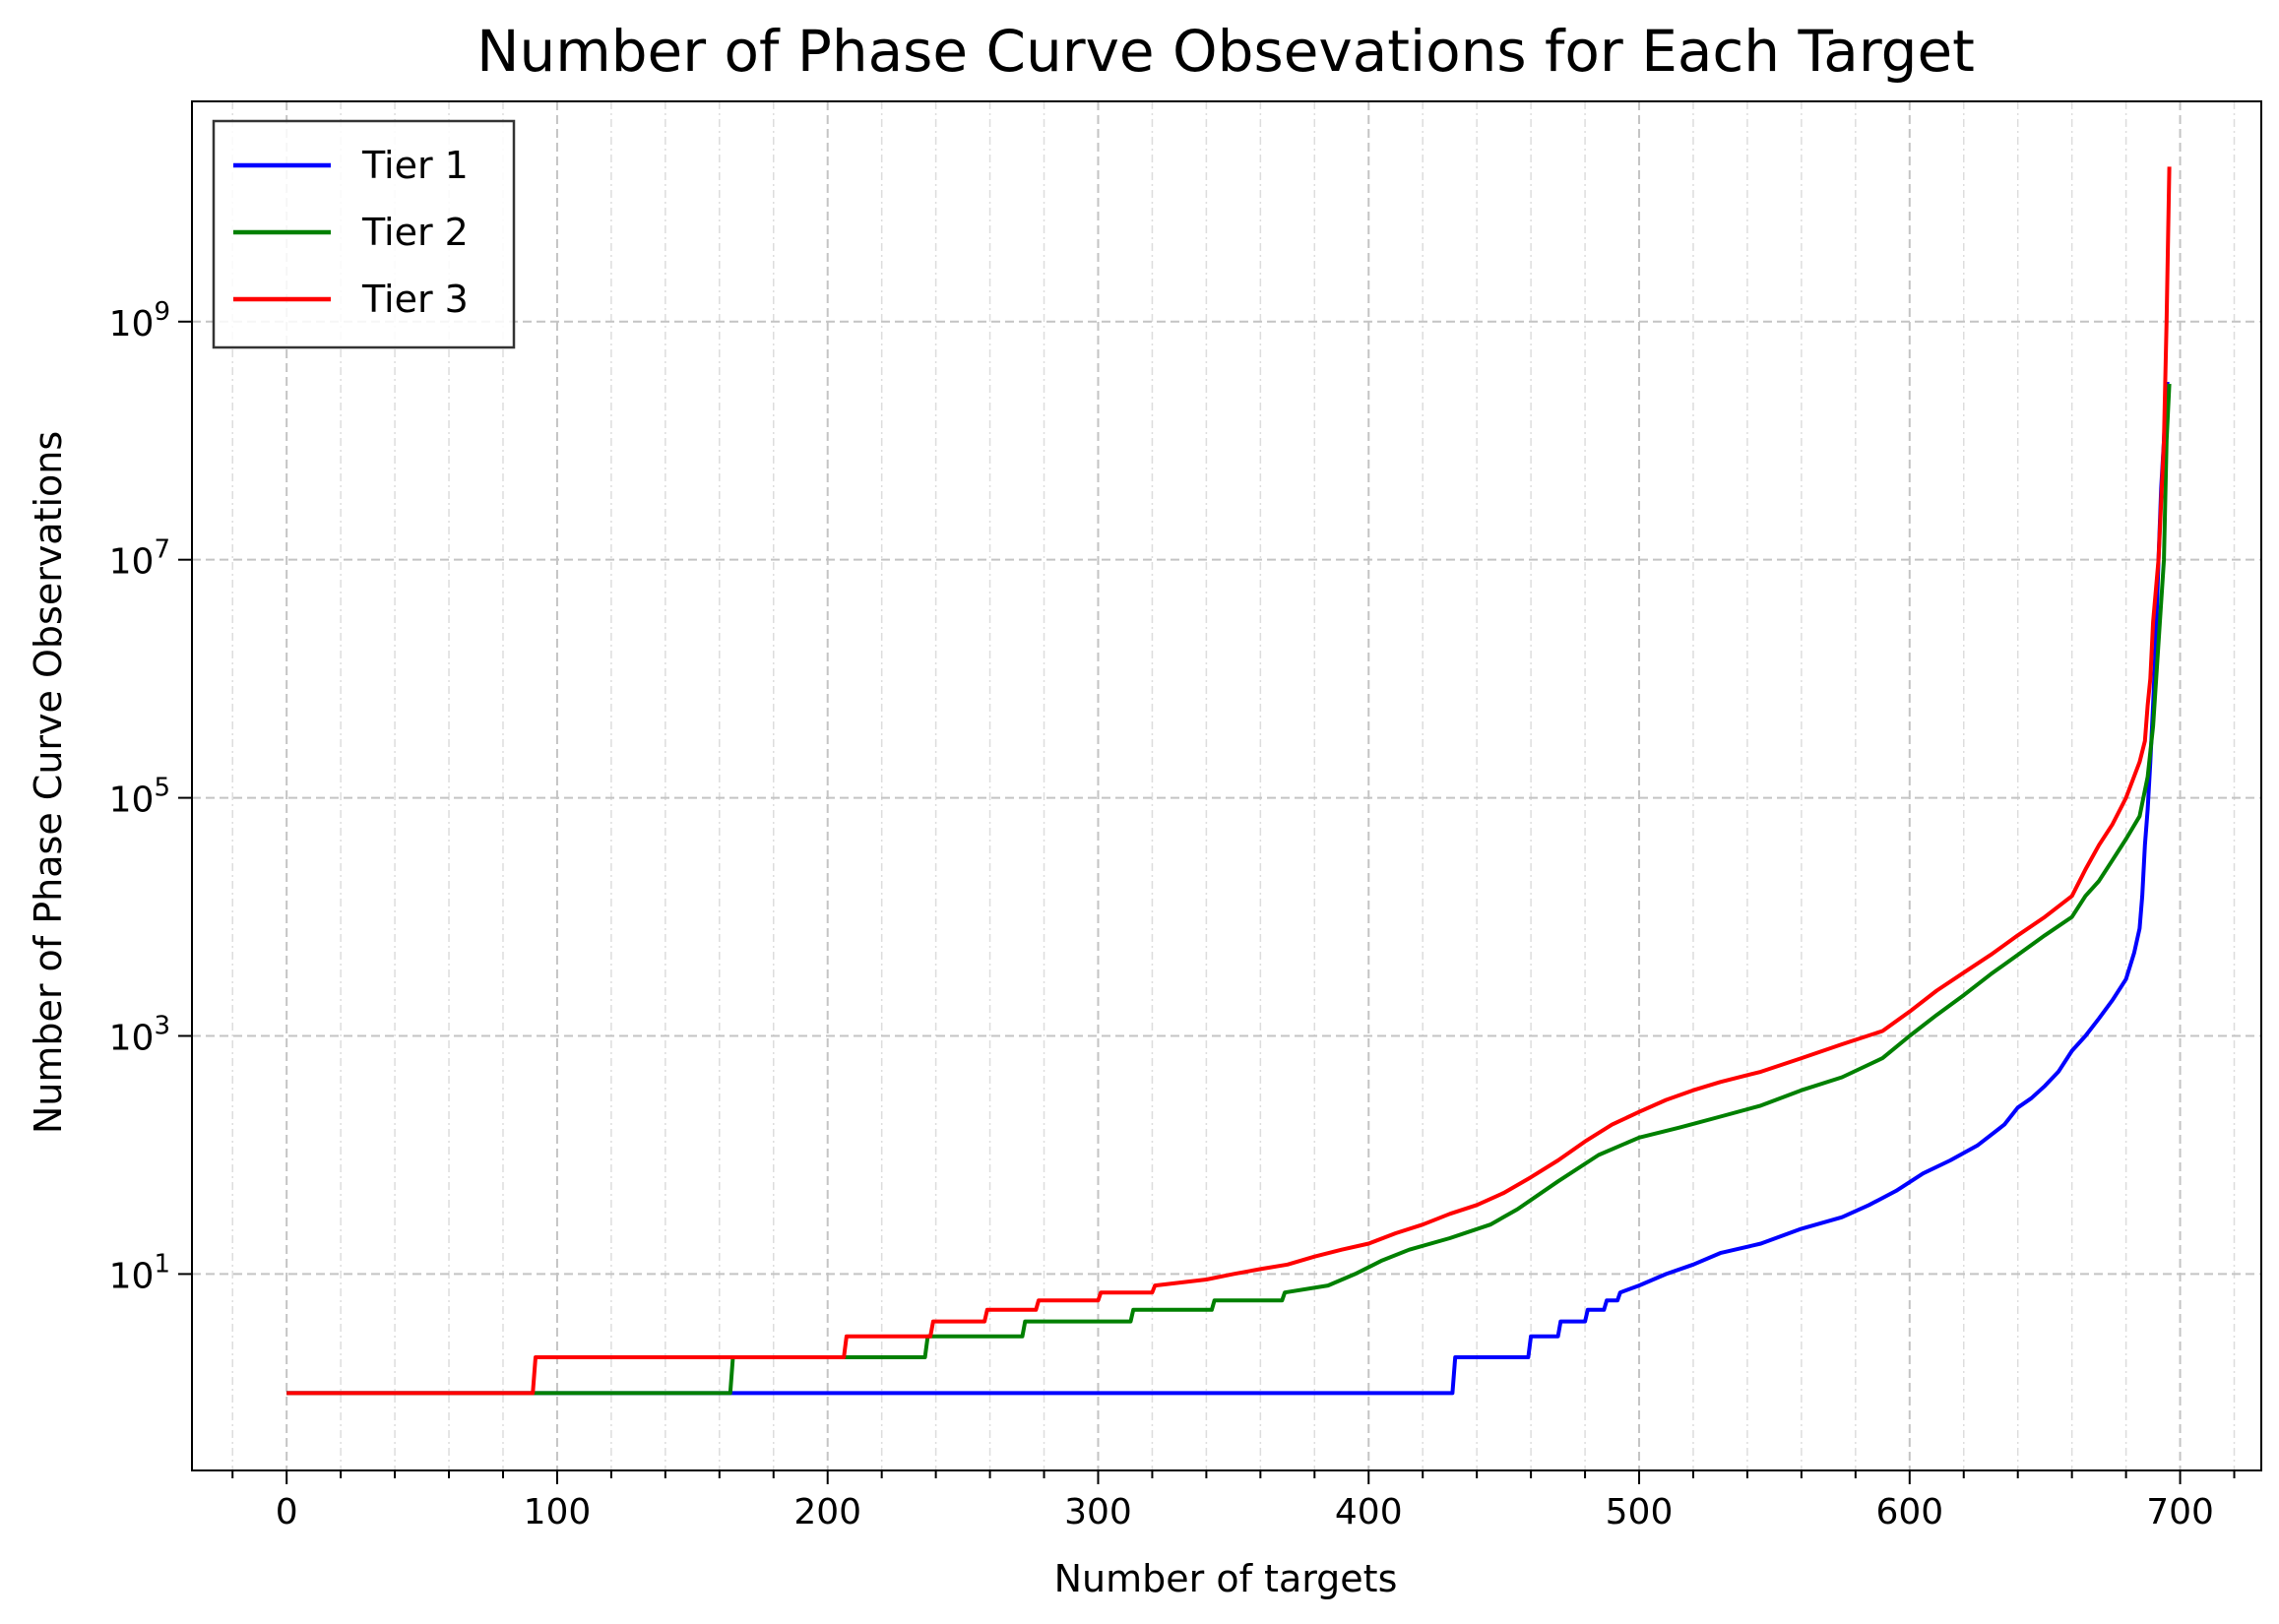 The width and height of the screenshot is (2279, 1624). I want to click on x-tick-label: 0, so click(287, 1512).